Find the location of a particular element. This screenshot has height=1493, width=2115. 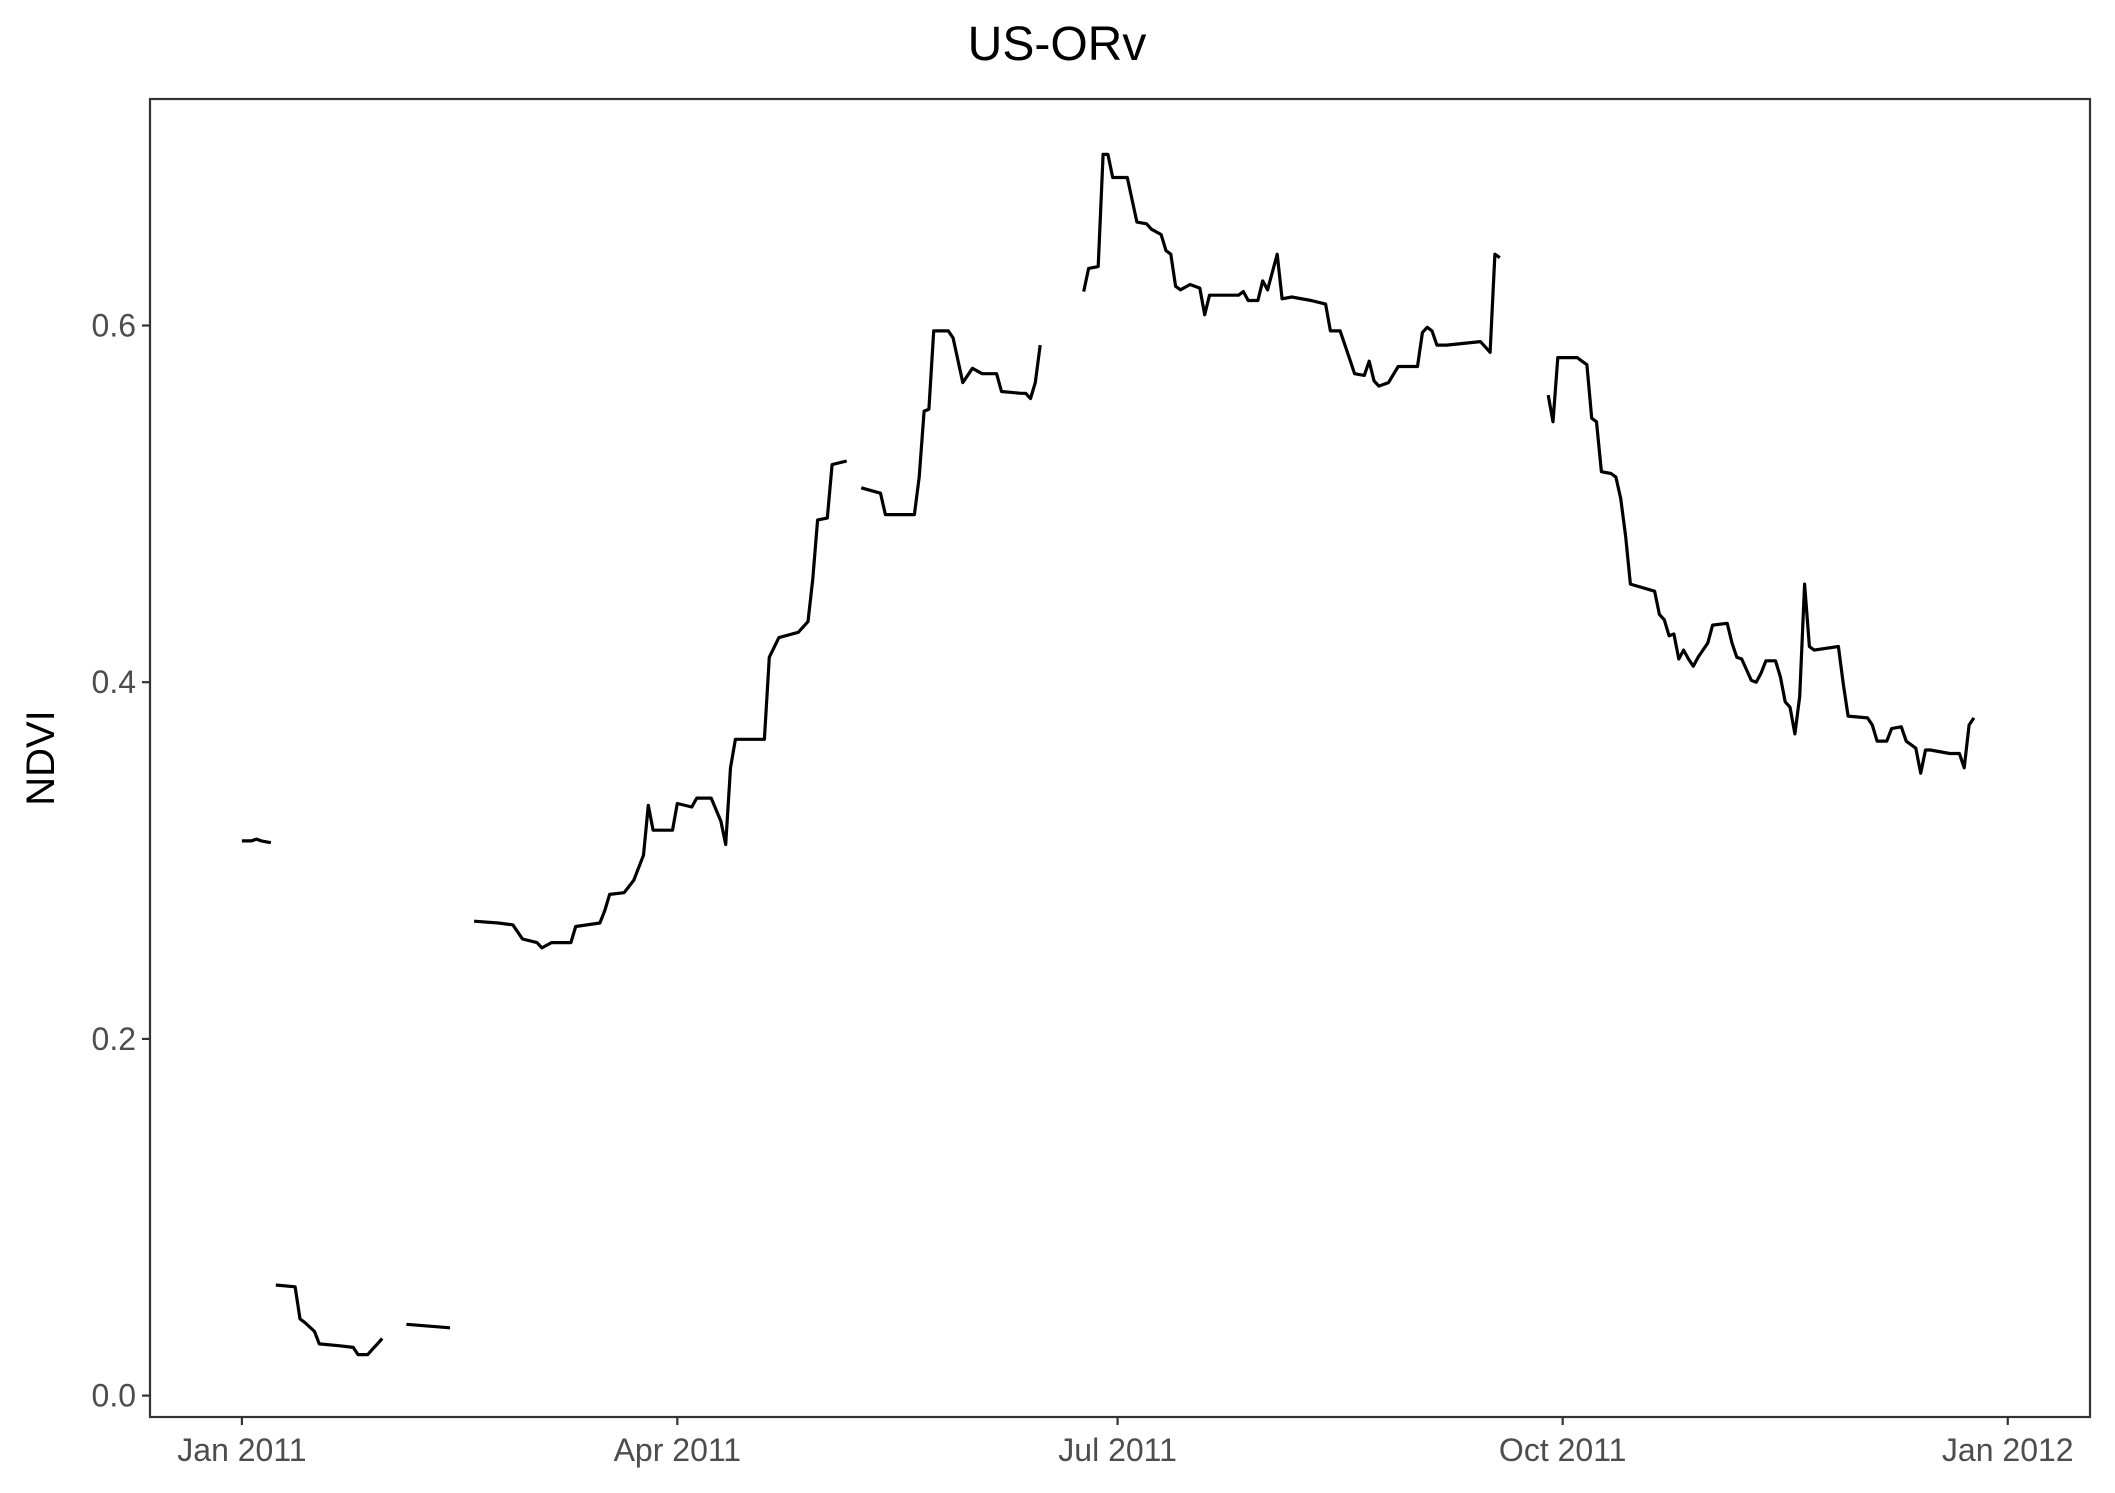

x-tick-label: Apr 2011 is located at coordinates (678, 1450).